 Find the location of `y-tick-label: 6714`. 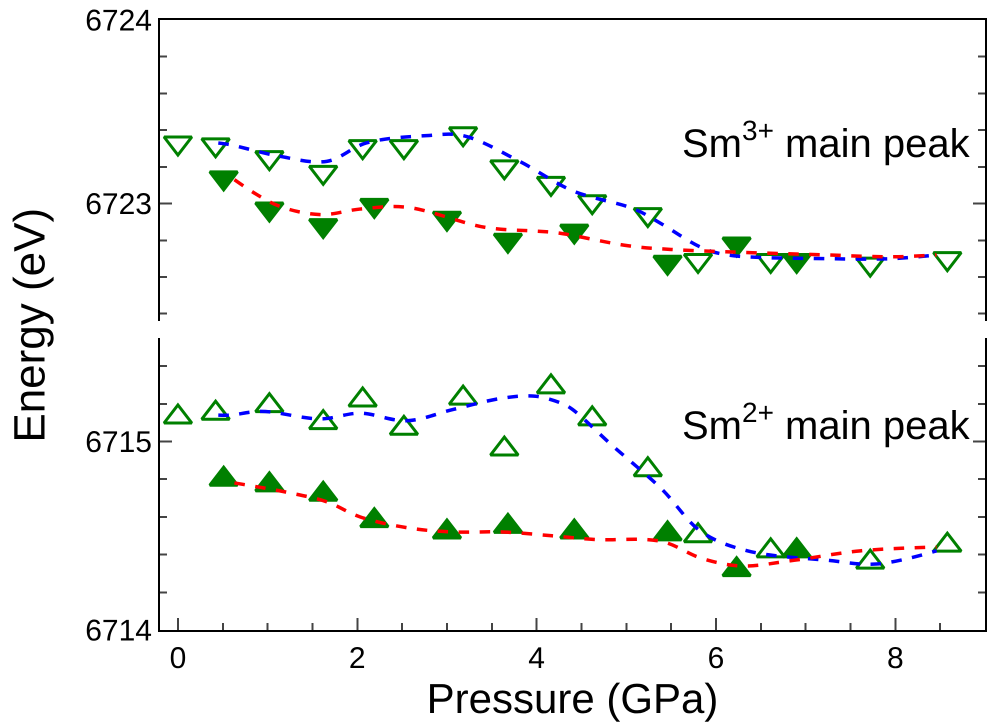

y-tick-label: 6714 is located at coordinates (118, 631).